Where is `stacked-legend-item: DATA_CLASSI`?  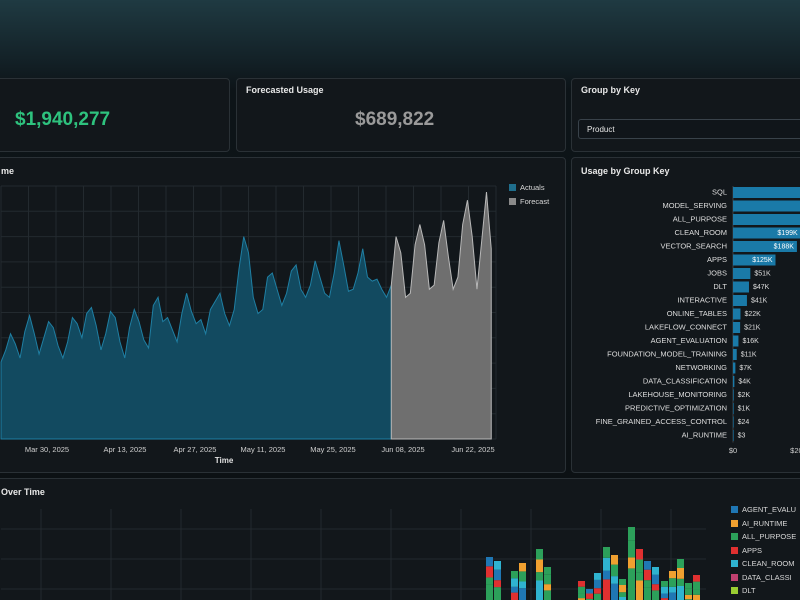
stacked-legend-item: DATA_CLASSI is located at coordinates (761, 577).